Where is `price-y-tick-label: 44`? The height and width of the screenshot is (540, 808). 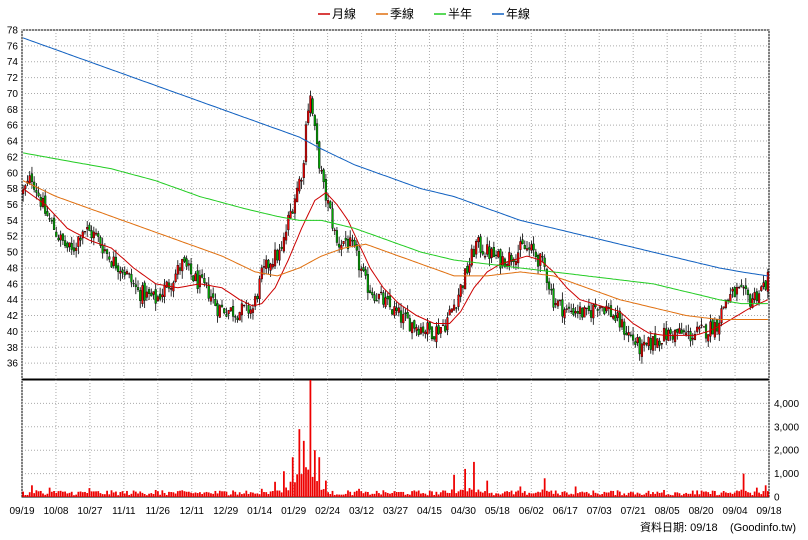
price-y-tick-label: 44 is located at coordinates (13, 300).